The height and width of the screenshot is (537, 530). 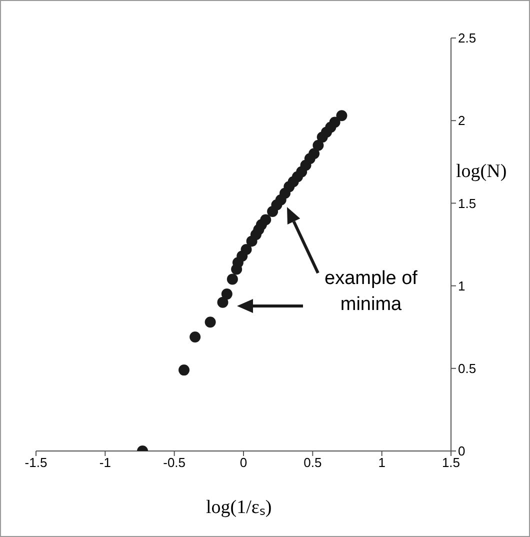 What do you see at coordinates (371, 292) in the screenshot?
I see `annotation: example of minima` at bounding box center [371, 292].